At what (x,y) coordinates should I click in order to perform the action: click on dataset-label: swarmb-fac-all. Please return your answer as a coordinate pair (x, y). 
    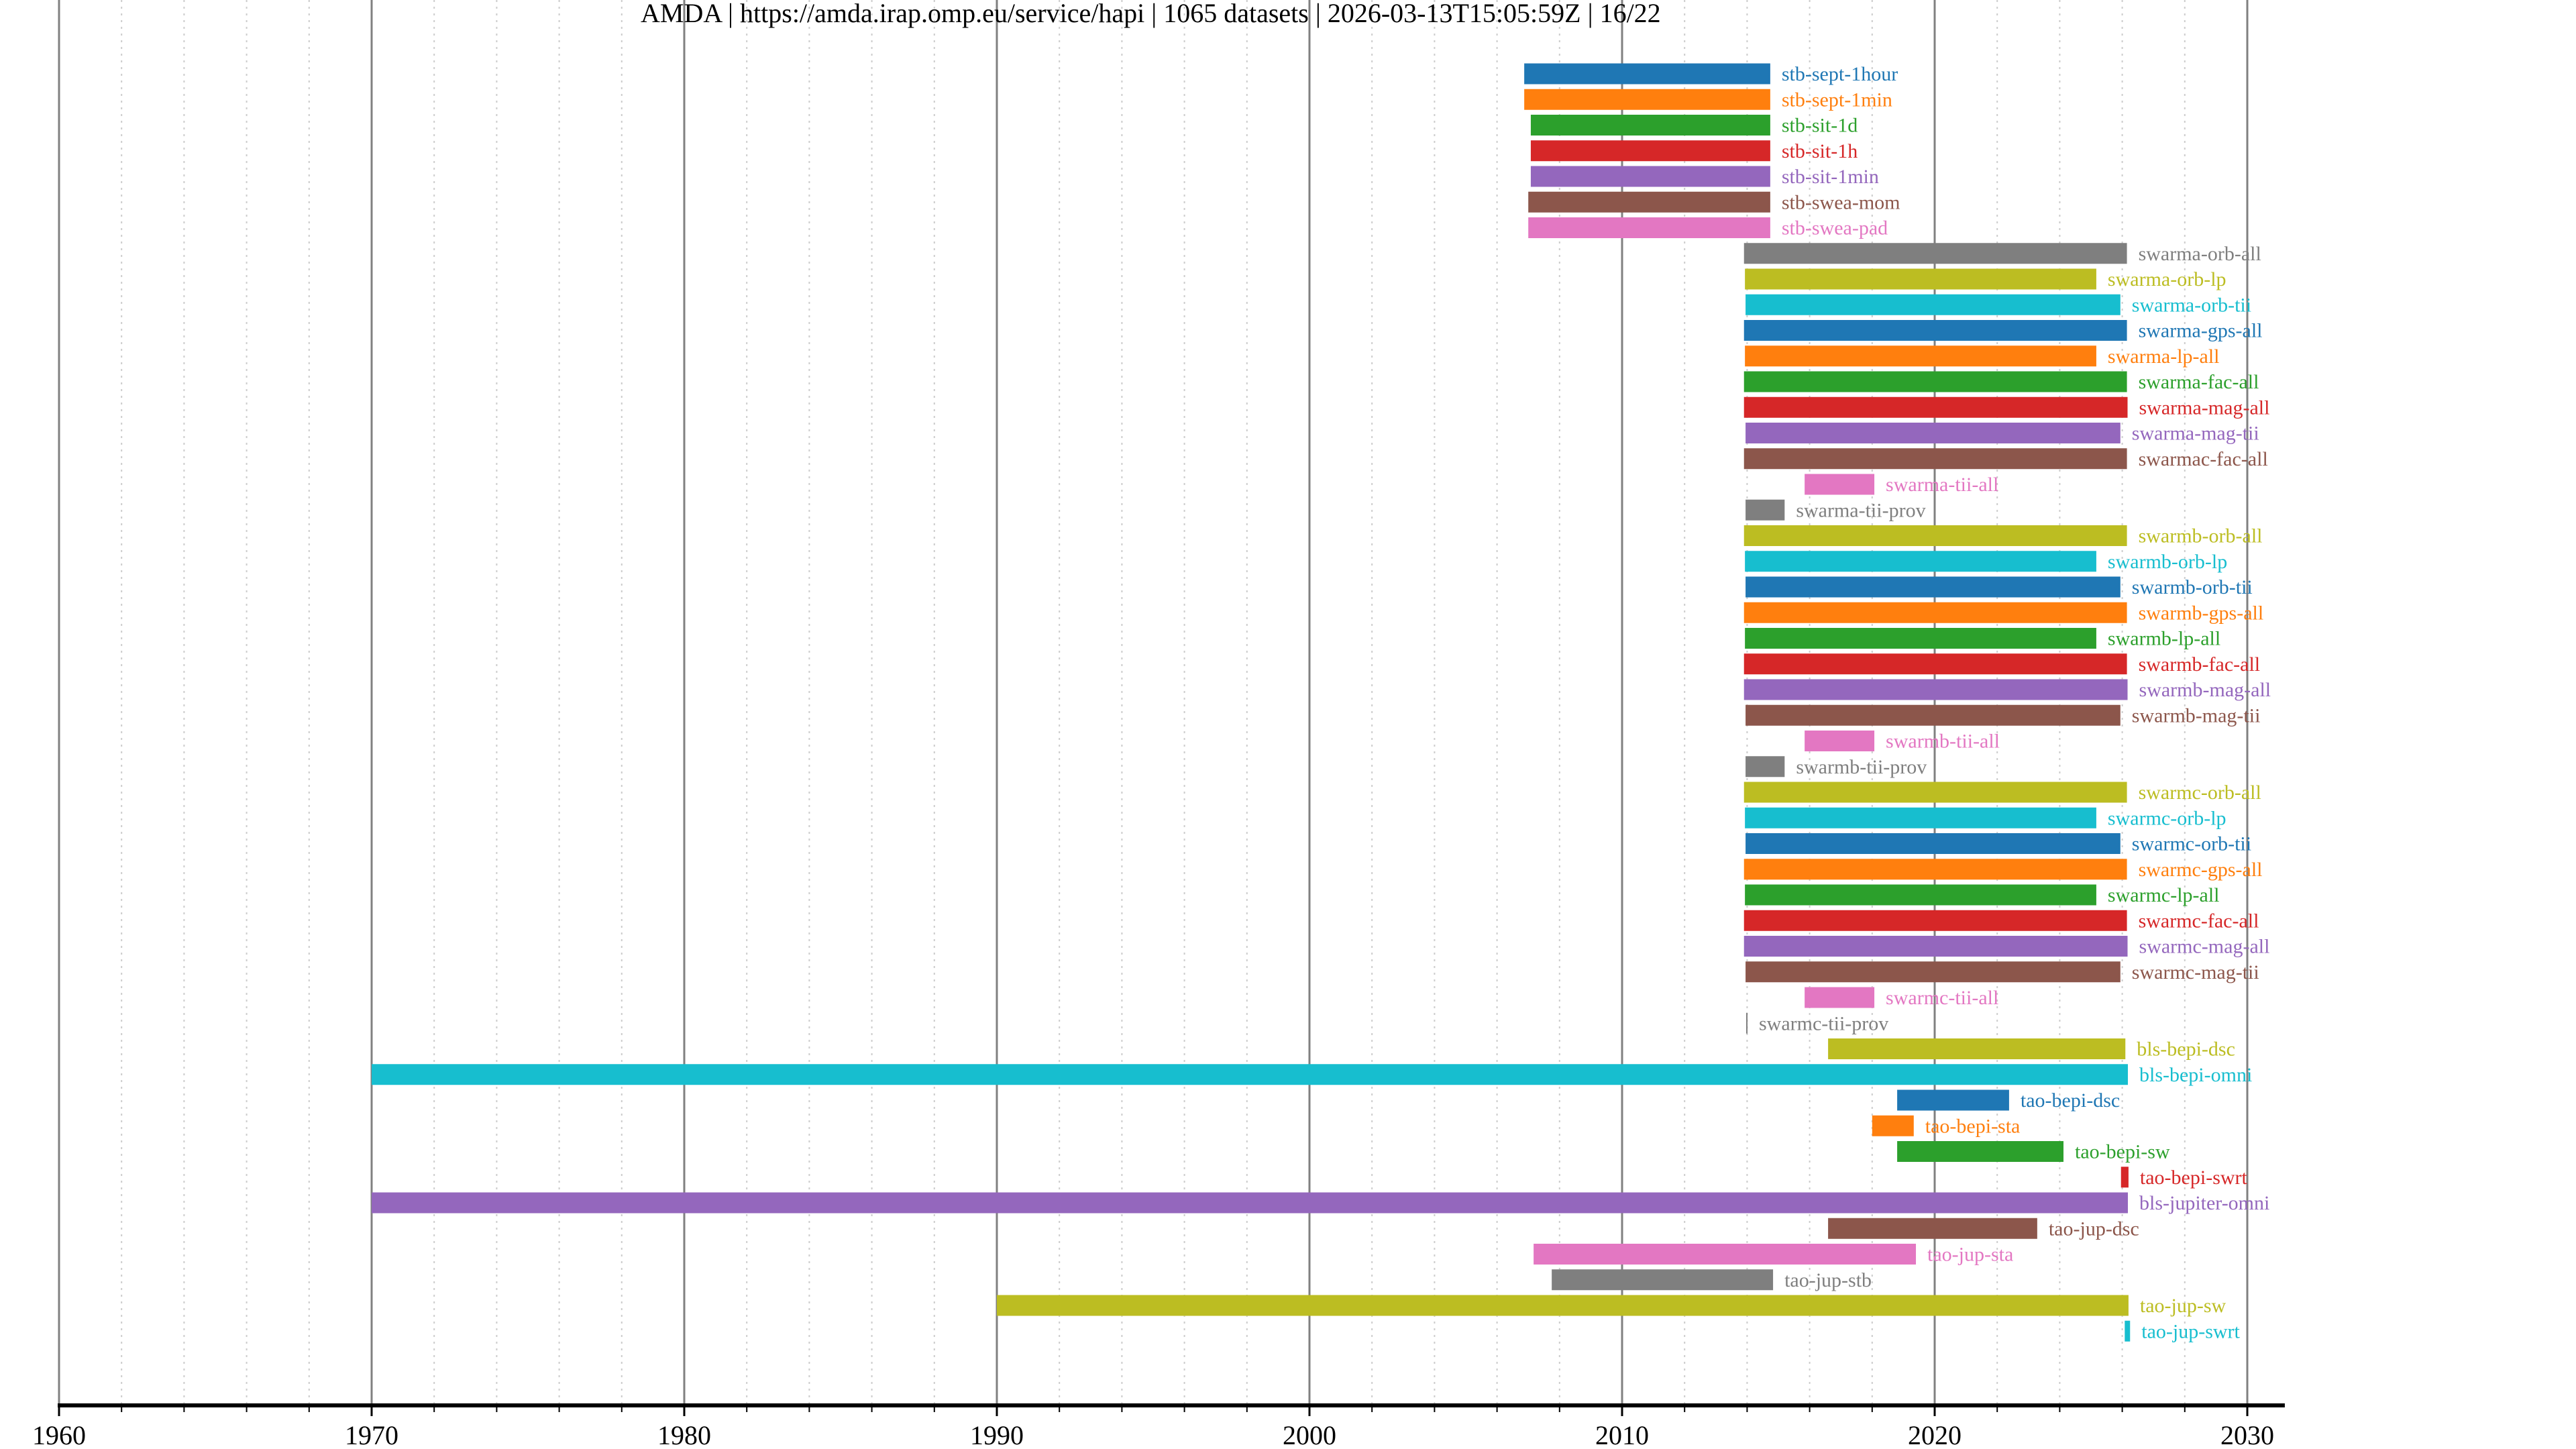
    Looking at the image, I should click on (2200, 664).